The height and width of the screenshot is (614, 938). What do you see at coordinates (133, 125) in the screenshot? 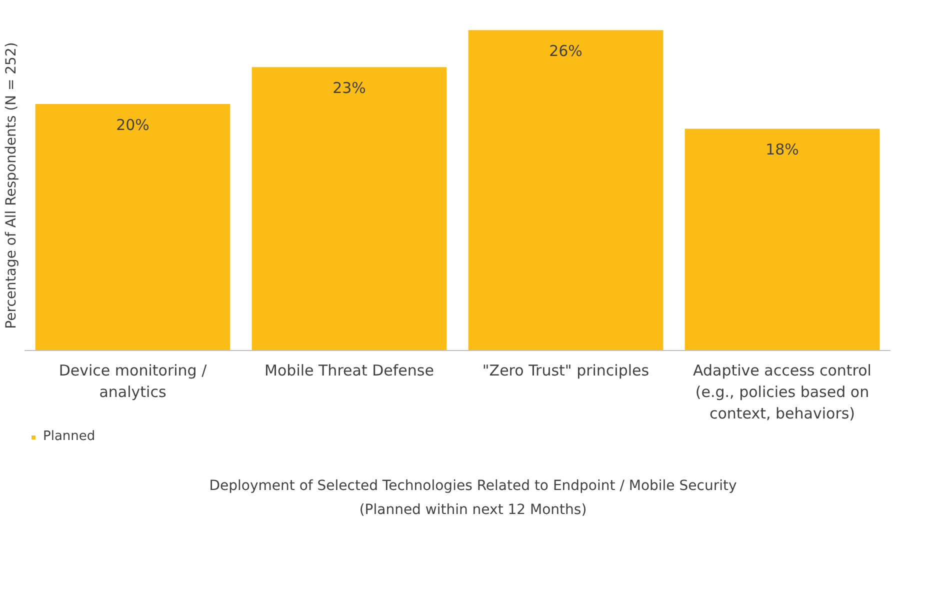
I see `data-label: 20%` at bounding box center [133, 125].